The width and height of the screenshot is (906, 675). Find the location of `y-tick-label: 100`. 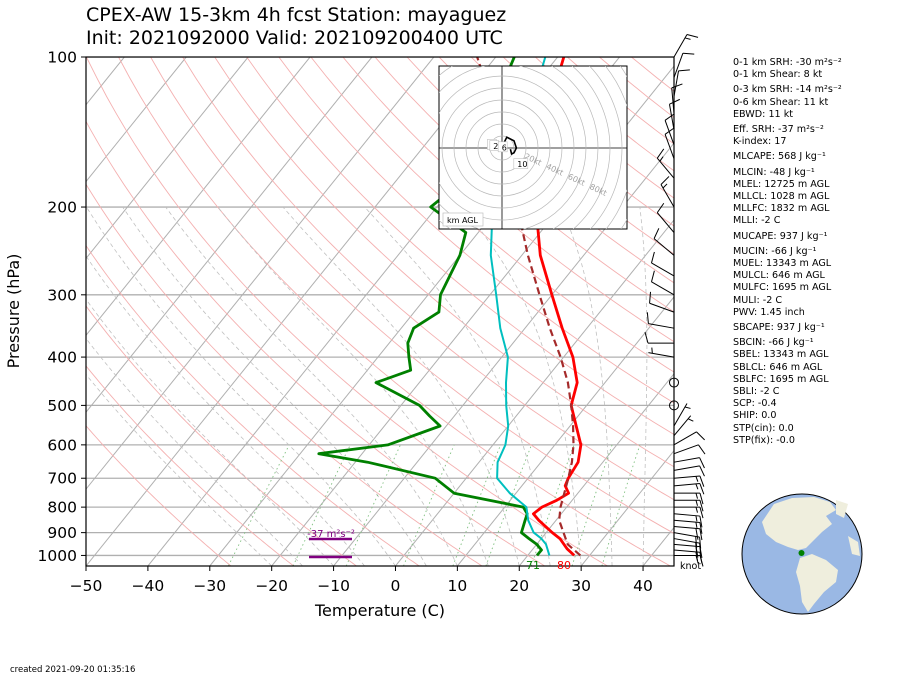

y-tick-label: 100 is located at coordinates (62, 58).